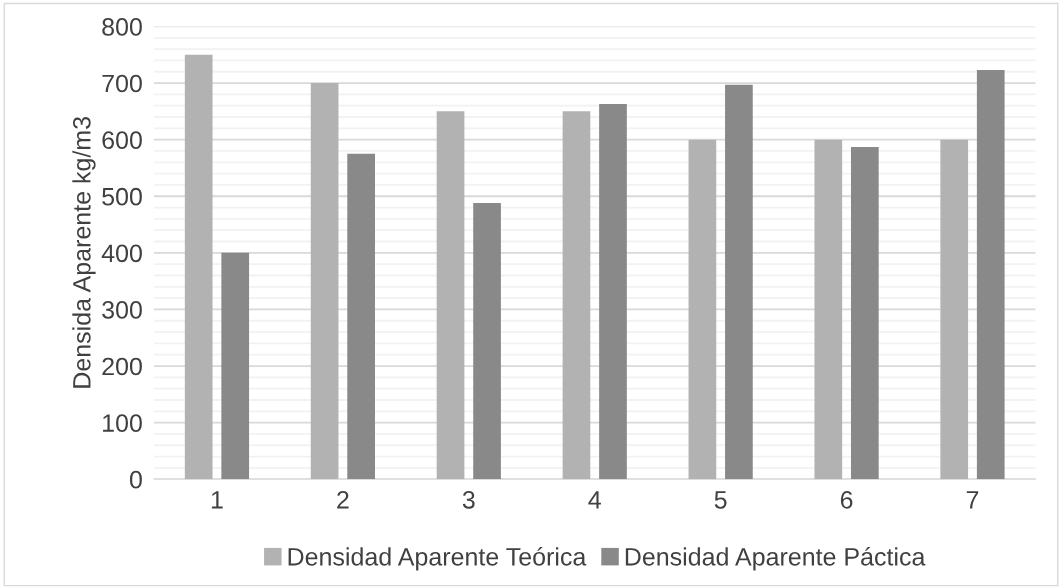 The image size is (1062, 588). What do you see at coordinates (343, 499) in the screenshot?
I see `x-tick-label: 2` at bounding box center [343, 499].